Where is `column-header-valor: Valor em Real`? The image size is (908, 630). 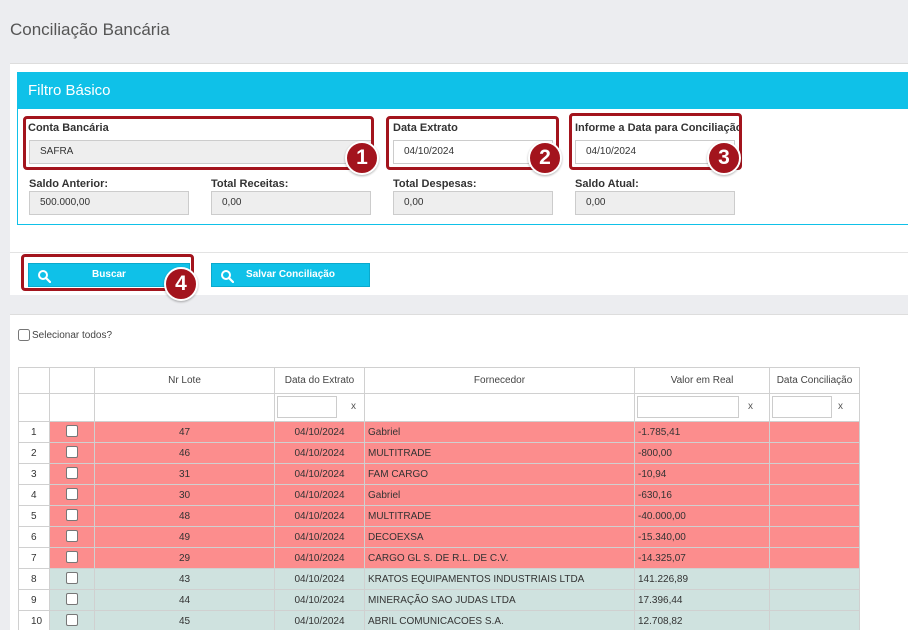
column-header-valor: Valor em Real is located at coordinates (702, 380).